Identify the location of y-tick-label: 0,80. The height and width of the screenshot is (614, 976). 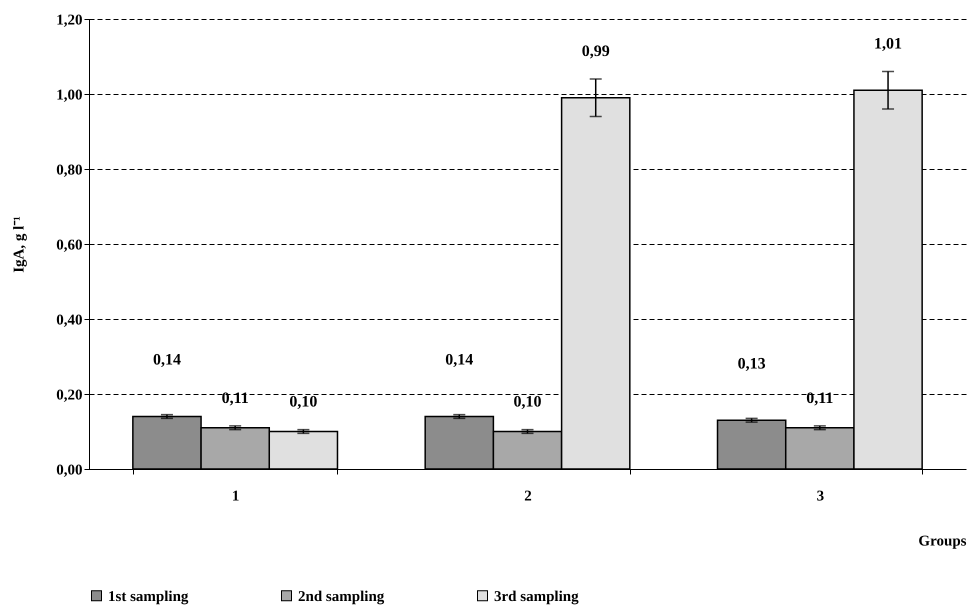
(69, 170).